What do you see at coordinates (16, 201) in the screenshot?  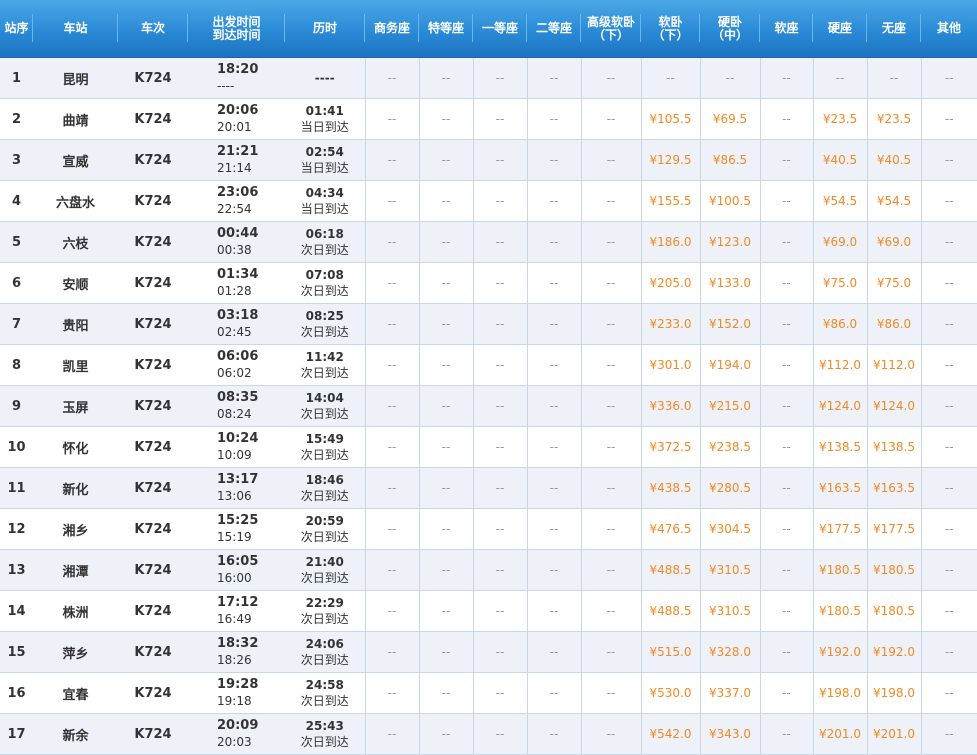 I see `station-seq: 4` at bounding box center [16, 201].